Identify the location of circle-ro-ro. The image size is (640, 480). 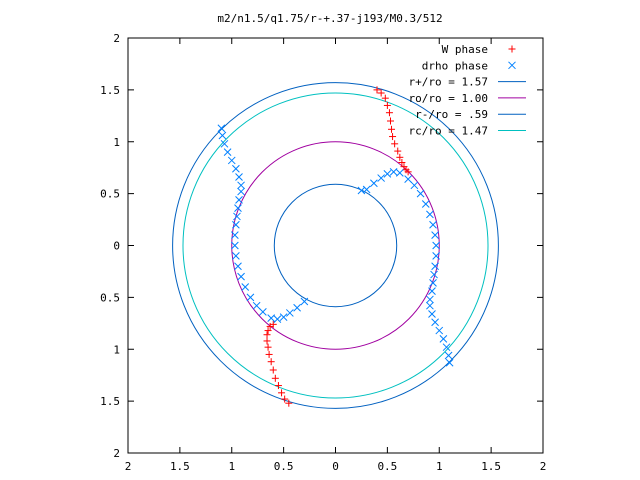
(335, 245).